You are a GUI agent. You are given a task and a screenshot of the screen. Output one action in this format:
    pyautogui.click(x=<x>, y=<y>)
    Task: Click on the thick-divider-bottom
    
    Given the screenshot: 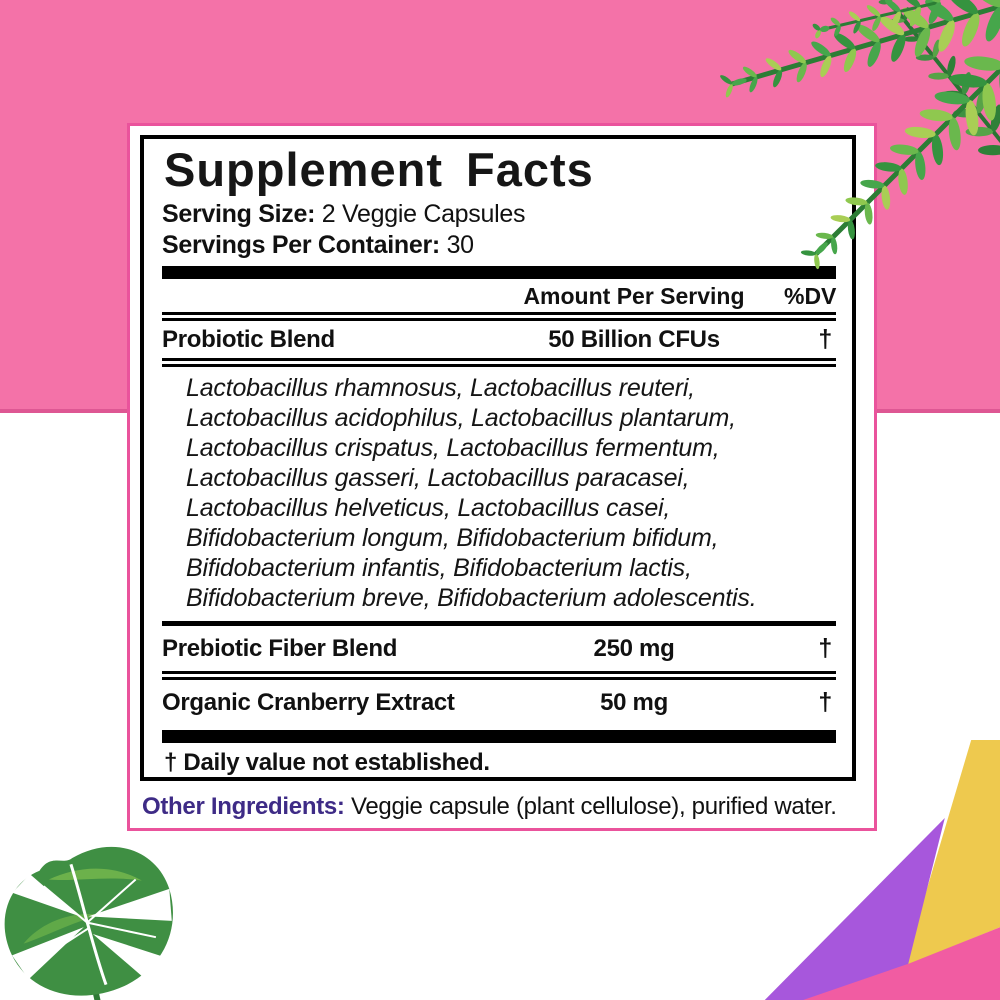 What is the action you would take?
    pyautogui.click(x=499, y=736)
    